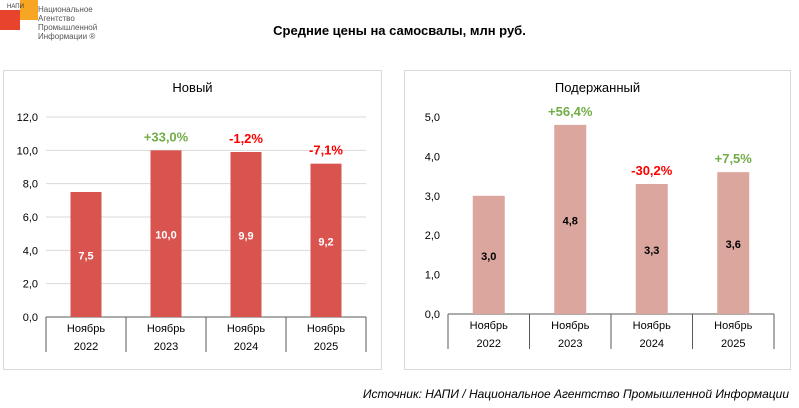 The image size is (799, 408). Describe the element at coordinates (30, 185) in the screenshot. I see `y-tick-label: 8,0` at that location.